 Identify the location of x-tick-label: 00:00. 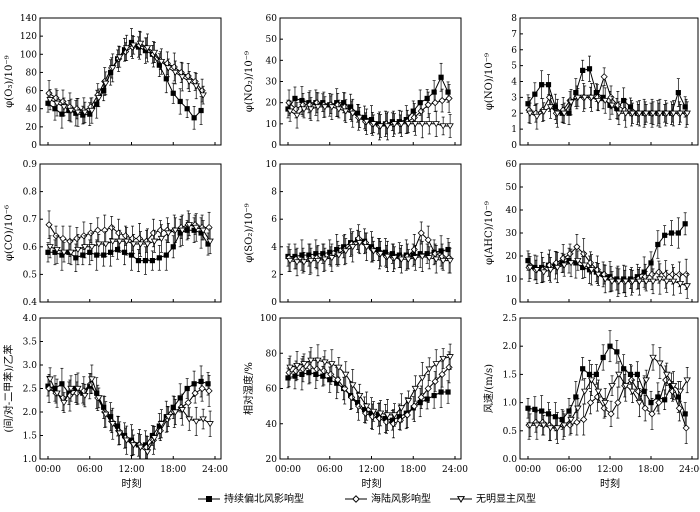
(528, 470).